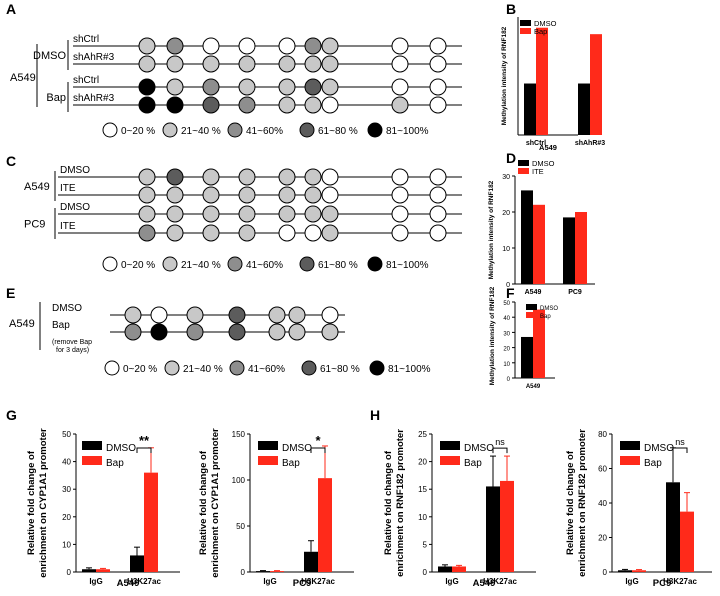 The width and height of the screenshot is (720, 596). I want to click on row-label: shAhR#3, so click(94, 57).